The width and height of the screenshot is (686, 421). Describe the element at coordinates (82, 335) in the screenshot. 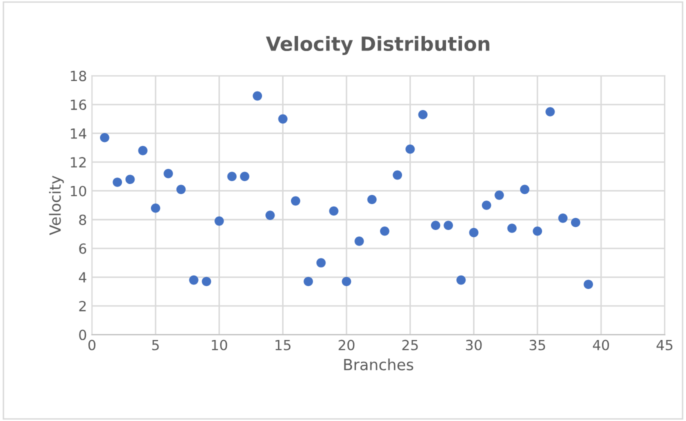

I see `y-tick-label: 0` at that location.